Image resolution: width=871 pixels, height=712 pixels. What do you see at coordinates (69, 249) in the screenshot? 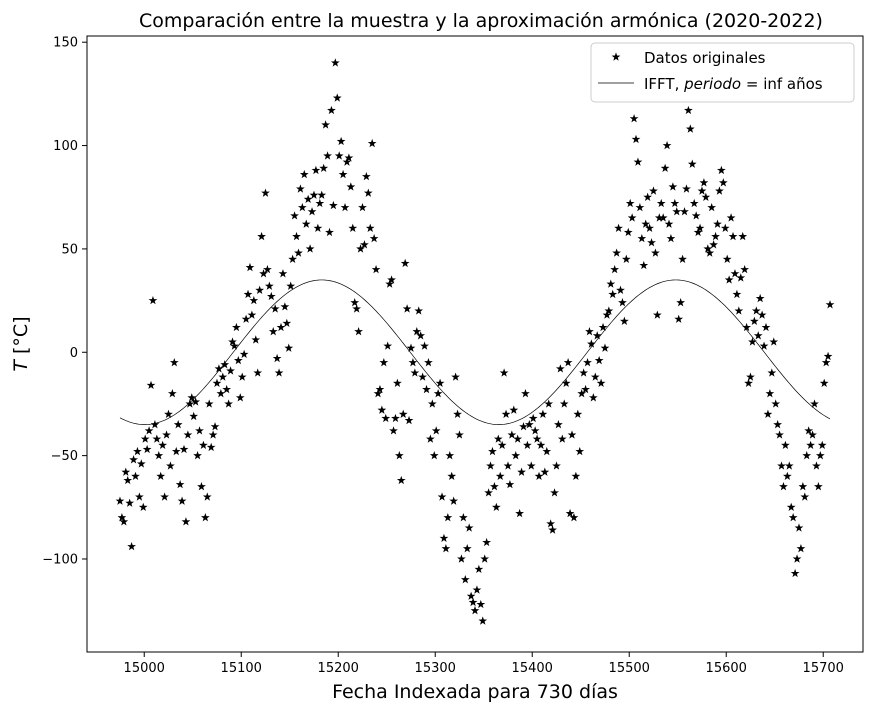
I see `y-tick-label: 50` at bounding box center [69, 249].